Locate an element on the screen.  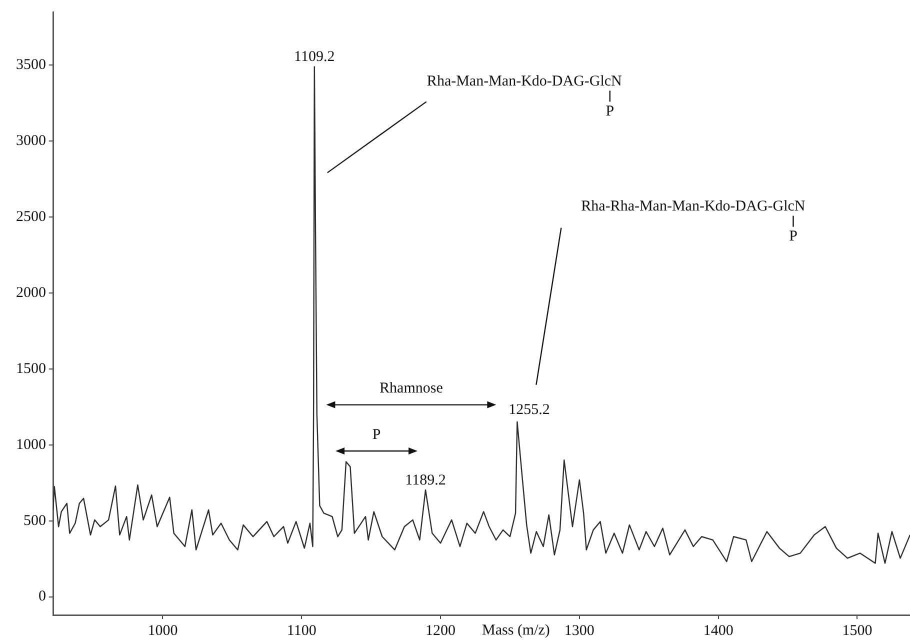
annotation: 1109.2 is located at coordinates (314, 57).